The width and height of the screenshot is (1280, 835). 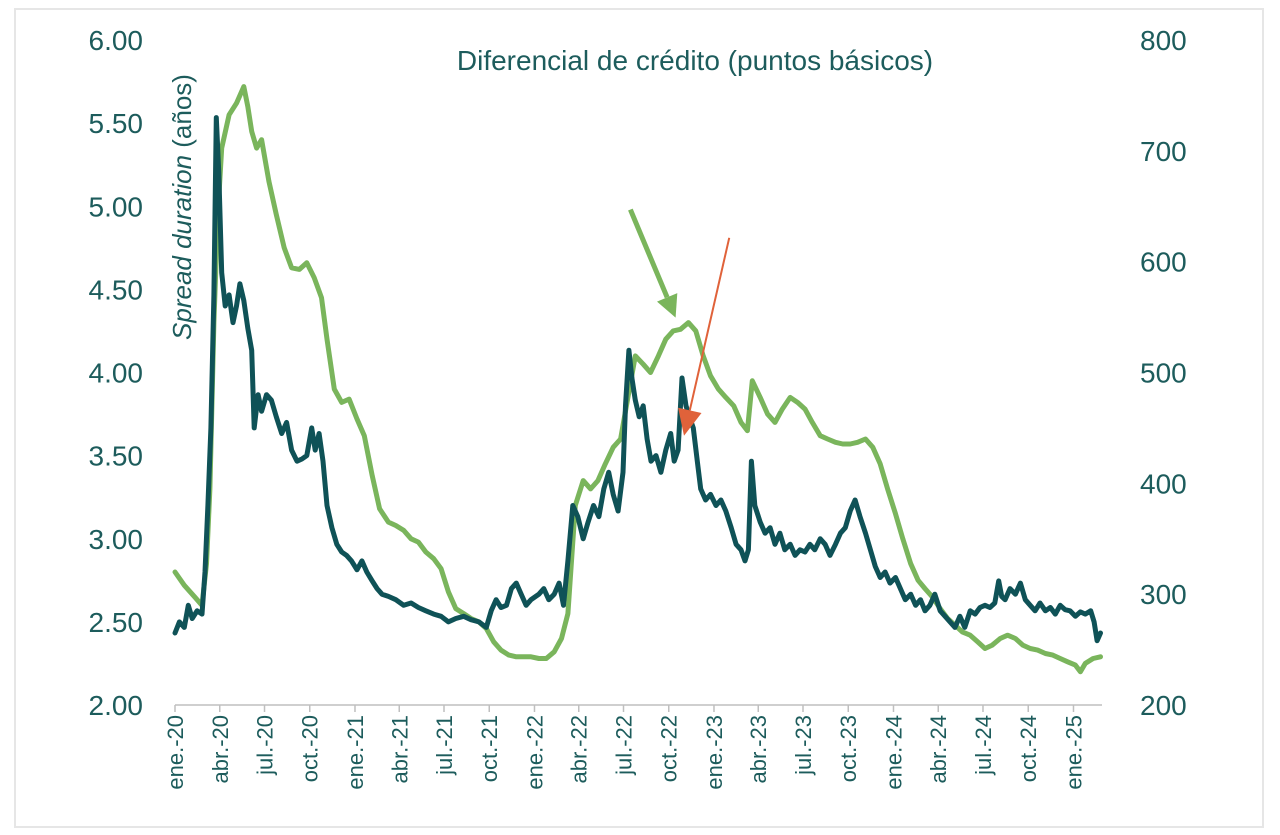 What do you see at coordinates (667, 305) in the screenshot?
I see `green-arrow-head` at bounding box center [667, 305].